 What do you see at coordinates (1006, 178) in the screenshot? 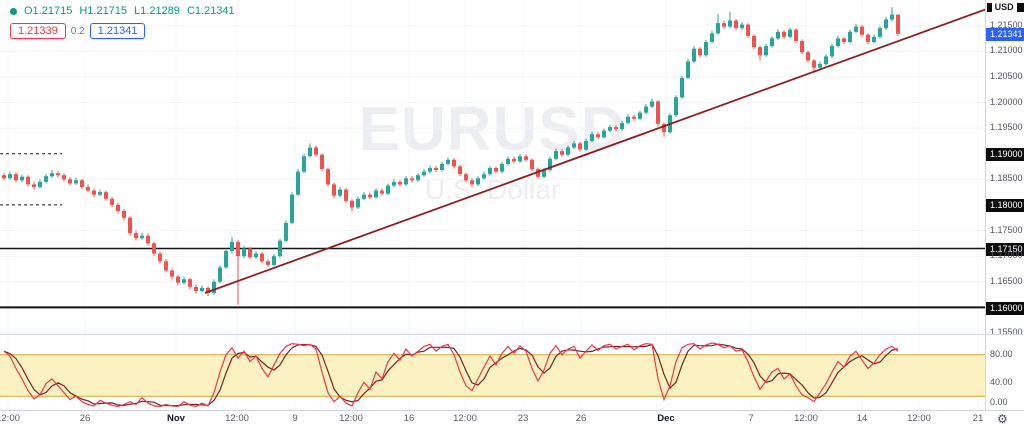
I see `price-tick-label: 1.18500` at bounding box center [1006, 178].